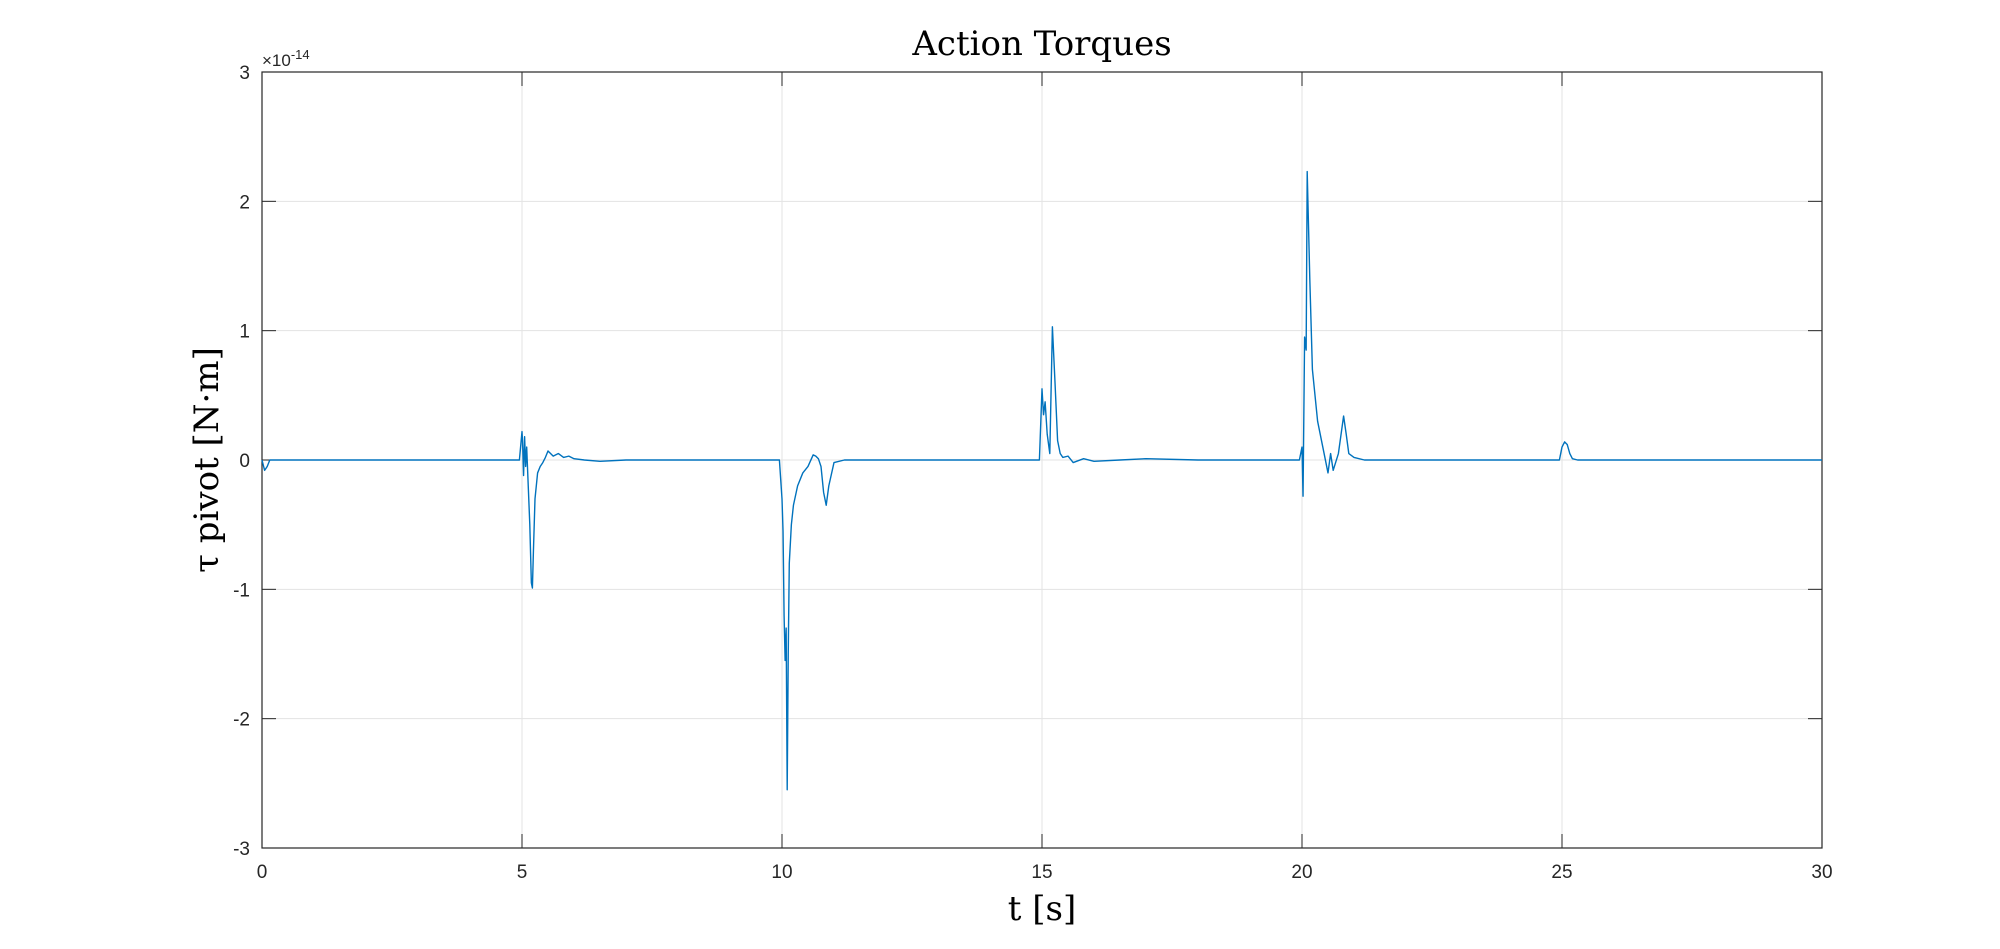 Image resolution: width=2000 pixels, height=949 pixels. Describe the element at coordinates (244, 332) in the screenshot. I see `y-tick-label: 1` at that location.